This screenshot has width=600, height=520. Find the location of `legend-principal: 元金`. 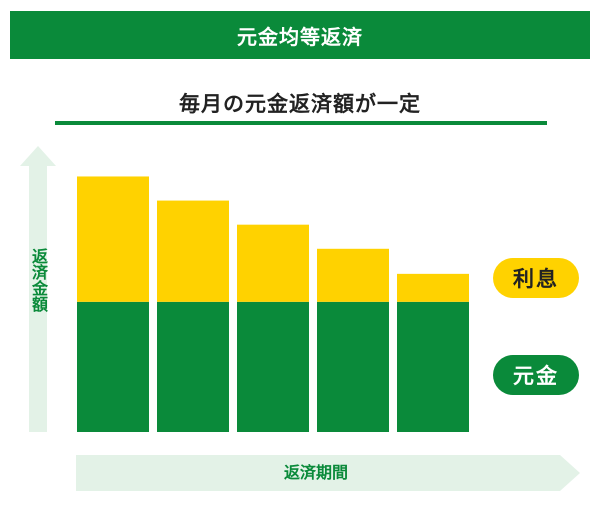

legend-principal: 元金 is located at coordinates (536, 375).